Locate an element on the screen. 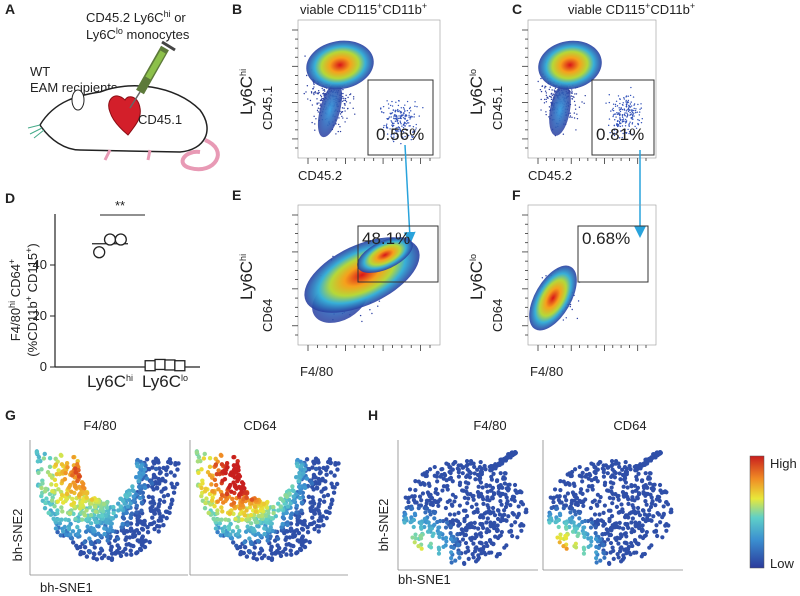 This screenshot has height=596, width=800. y-tick-label: 0 is located at coordinates (43, 366).